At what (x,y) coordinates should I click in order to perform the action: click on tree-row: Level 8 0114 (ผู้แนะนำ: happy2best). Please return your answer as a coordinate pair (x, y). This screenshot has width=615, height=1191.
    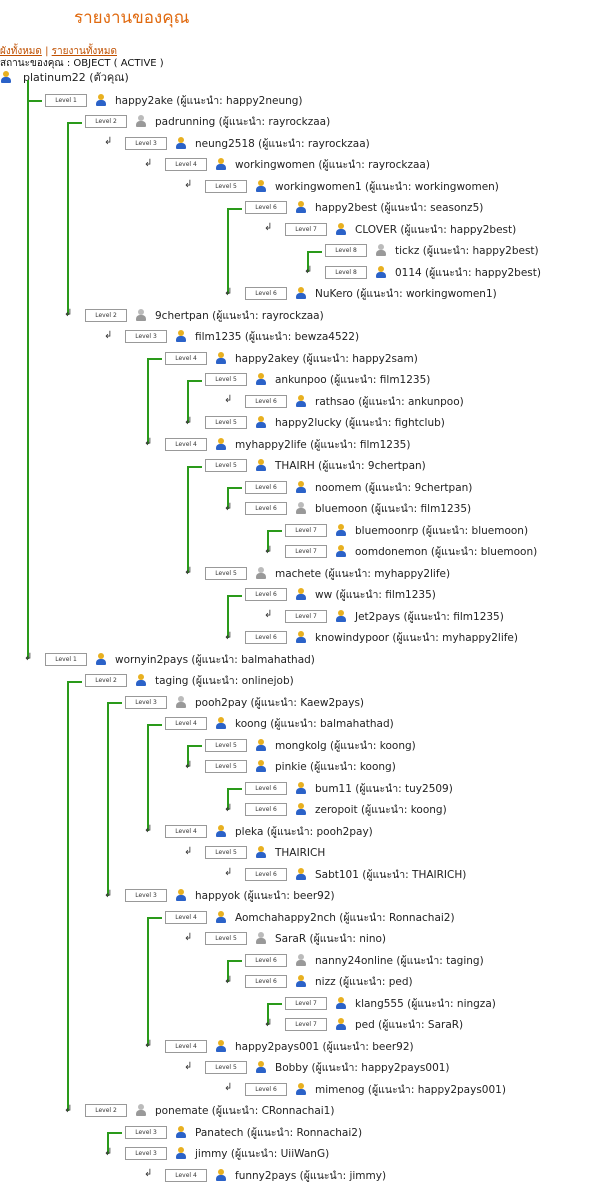
    Looking at the image, I should click on (433, 272).